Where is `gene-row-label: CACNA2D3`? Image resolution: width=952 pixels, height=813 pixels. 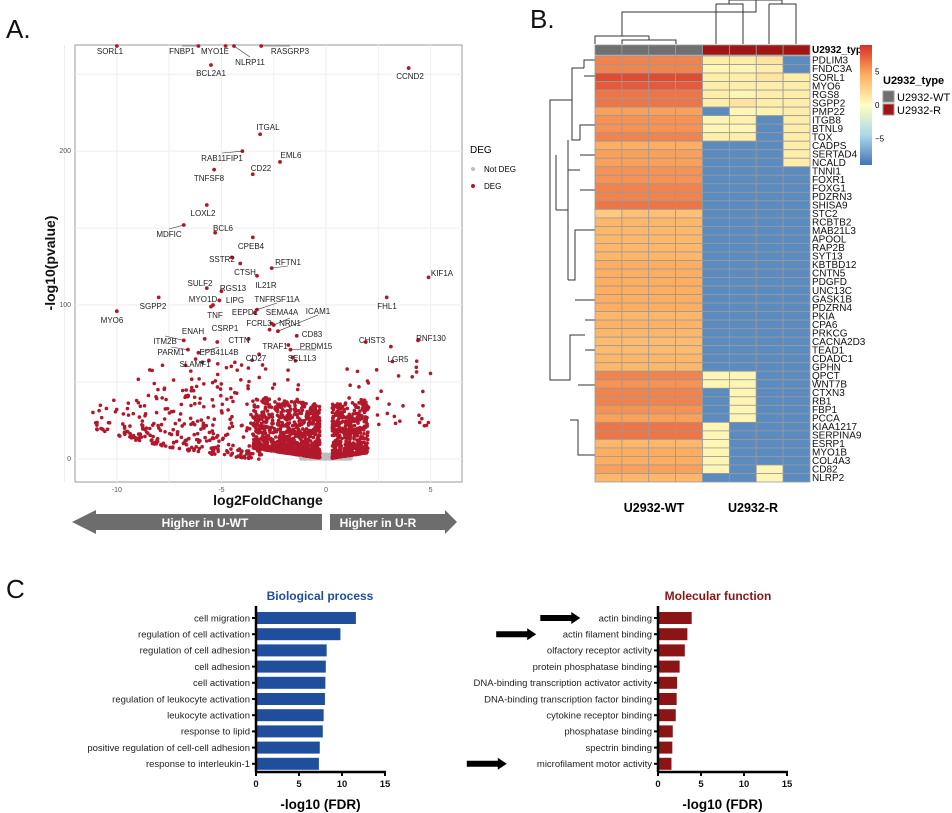 gene-row-label: CACNA2D3 is located at coordinates (839, 342).